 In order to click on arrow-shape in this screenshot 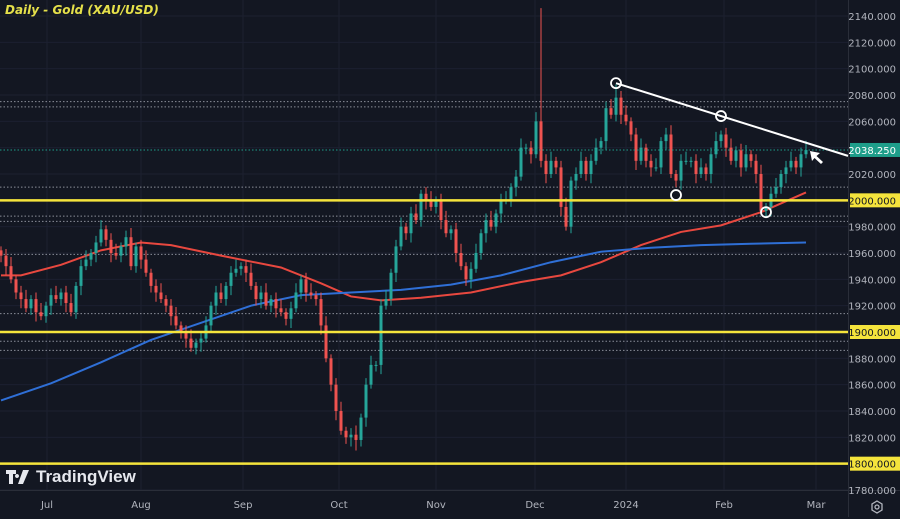, I will do `click(816, 157)`.